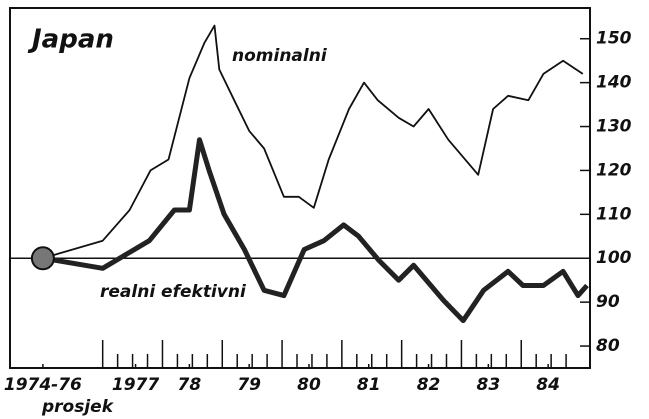 This screenshot has width=649, height=419. I want to click on x-tick-label: 80, so click(309, 385).